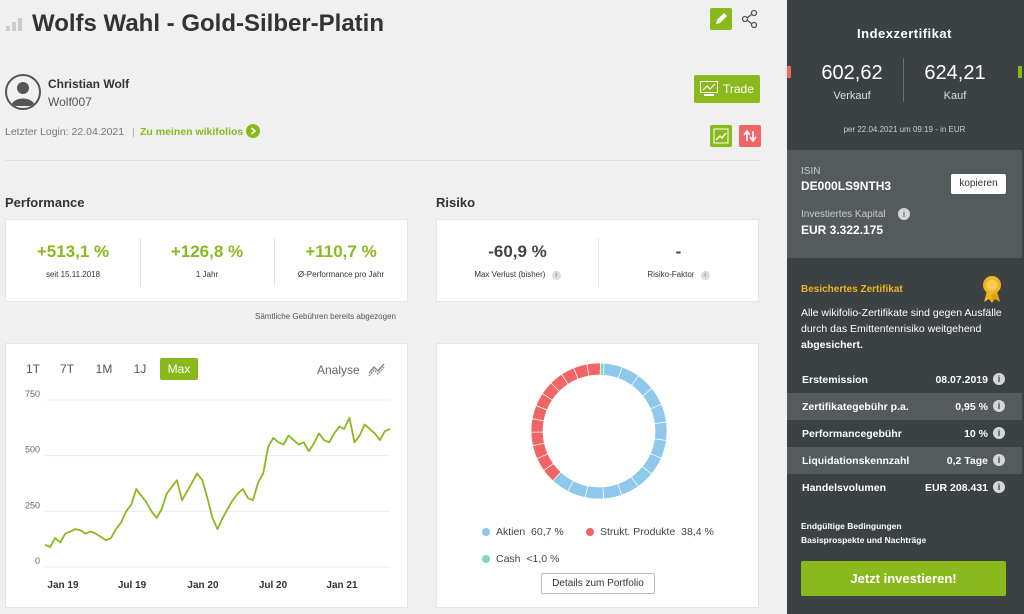 This screenshot has height=614, width=1024. I want to click on growth-icon, so click(721, 136).